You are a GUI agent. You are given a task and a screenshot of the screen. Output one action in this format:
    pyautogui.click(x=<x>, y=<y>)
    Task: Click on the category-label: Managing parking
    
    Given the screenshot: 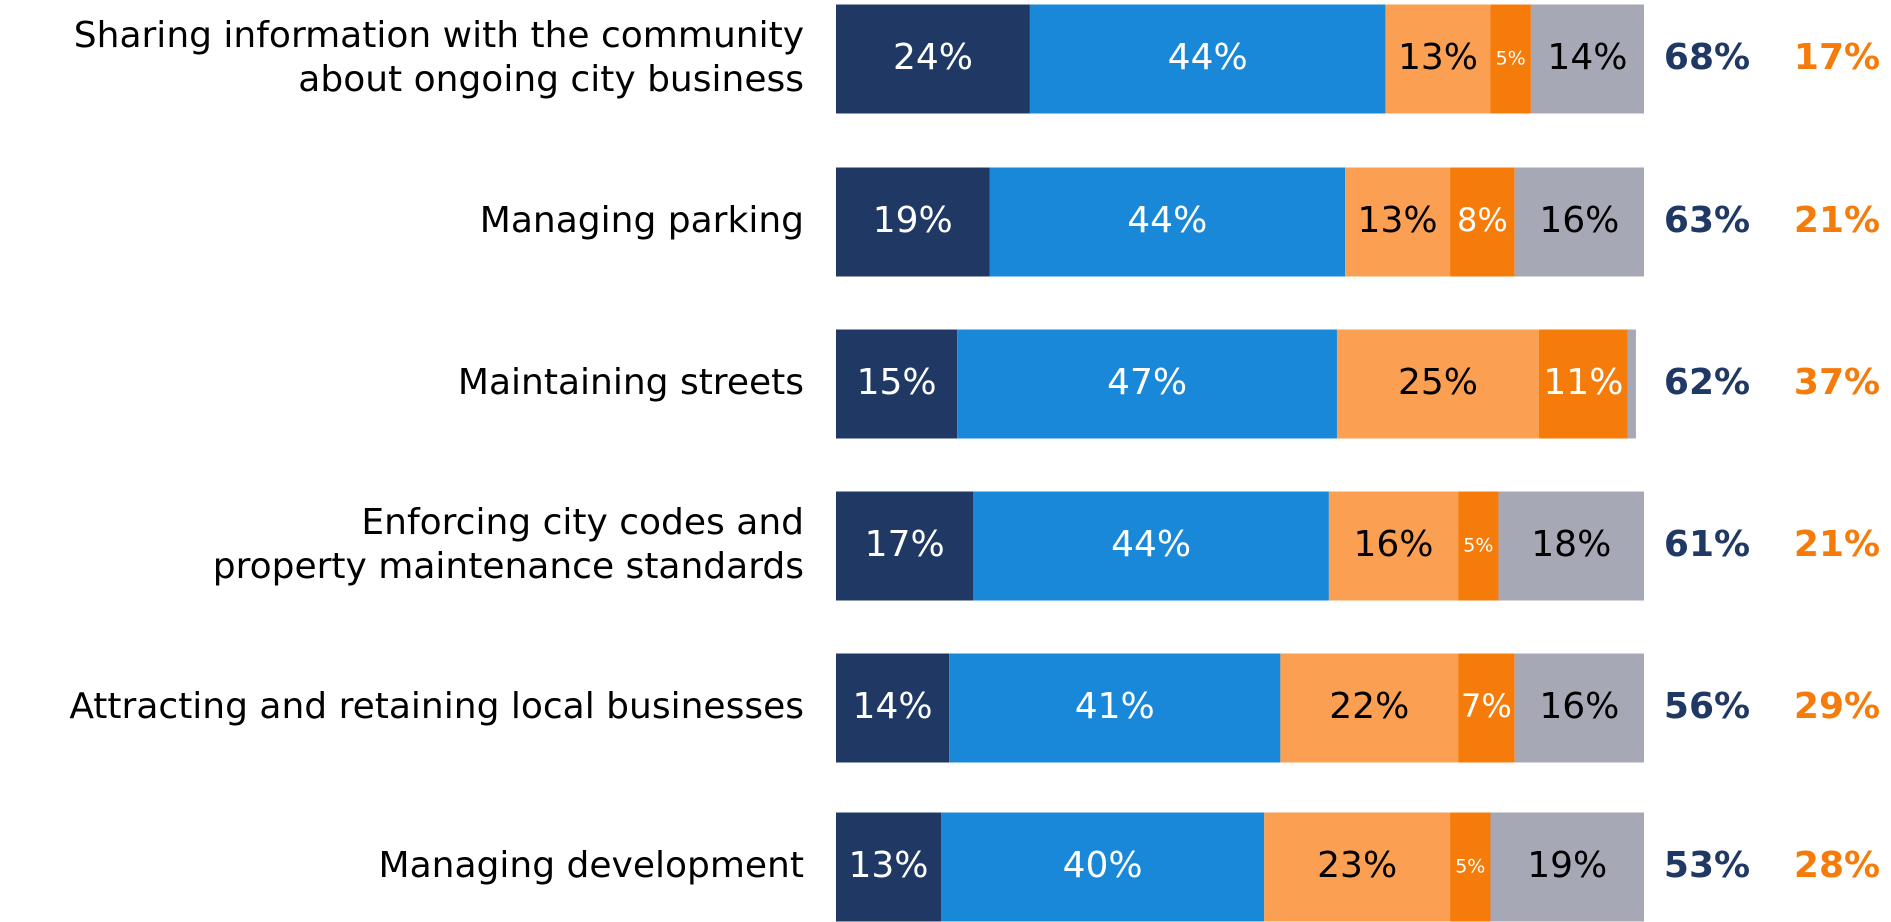 What is the action you would take?
    pyautogui.click(x=642, y=220)
    